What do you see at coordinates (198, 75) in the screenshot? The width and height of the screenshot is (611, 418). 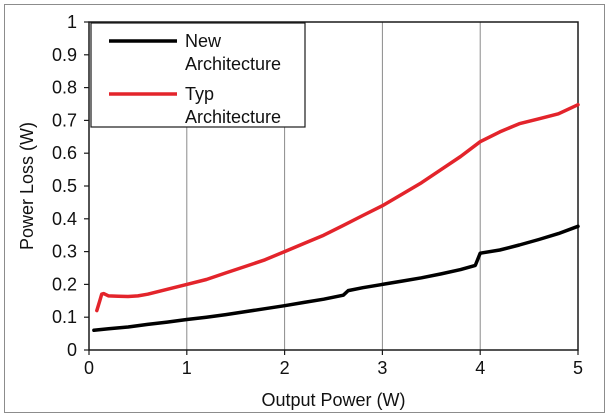 I see `legend: New Architecture Typ Architecture` at bounding box center [198, 75].